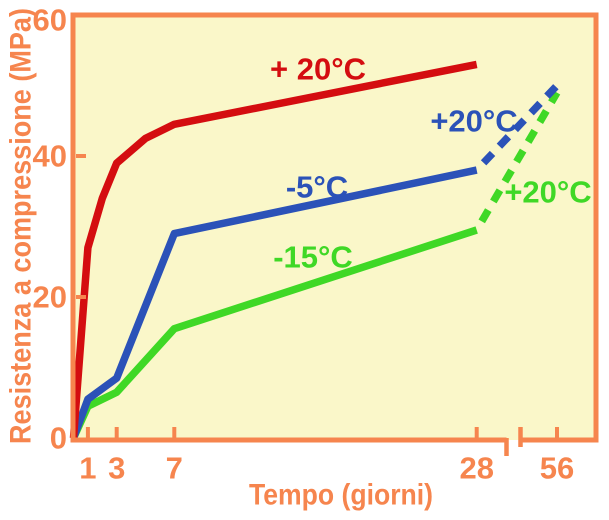 This screenshot has height=520, width=609. I want to click on y-axis-title: Resistenza a compressione (MPa), so click(21, 226).